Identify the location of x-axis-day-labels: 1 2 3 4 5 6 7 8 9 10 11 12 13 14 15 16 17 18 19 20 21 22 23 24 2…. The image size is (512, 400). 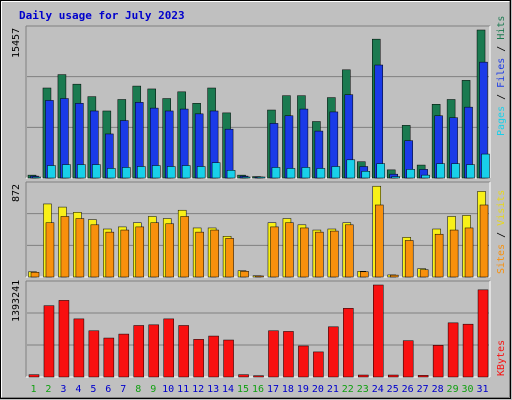
(259, 389).